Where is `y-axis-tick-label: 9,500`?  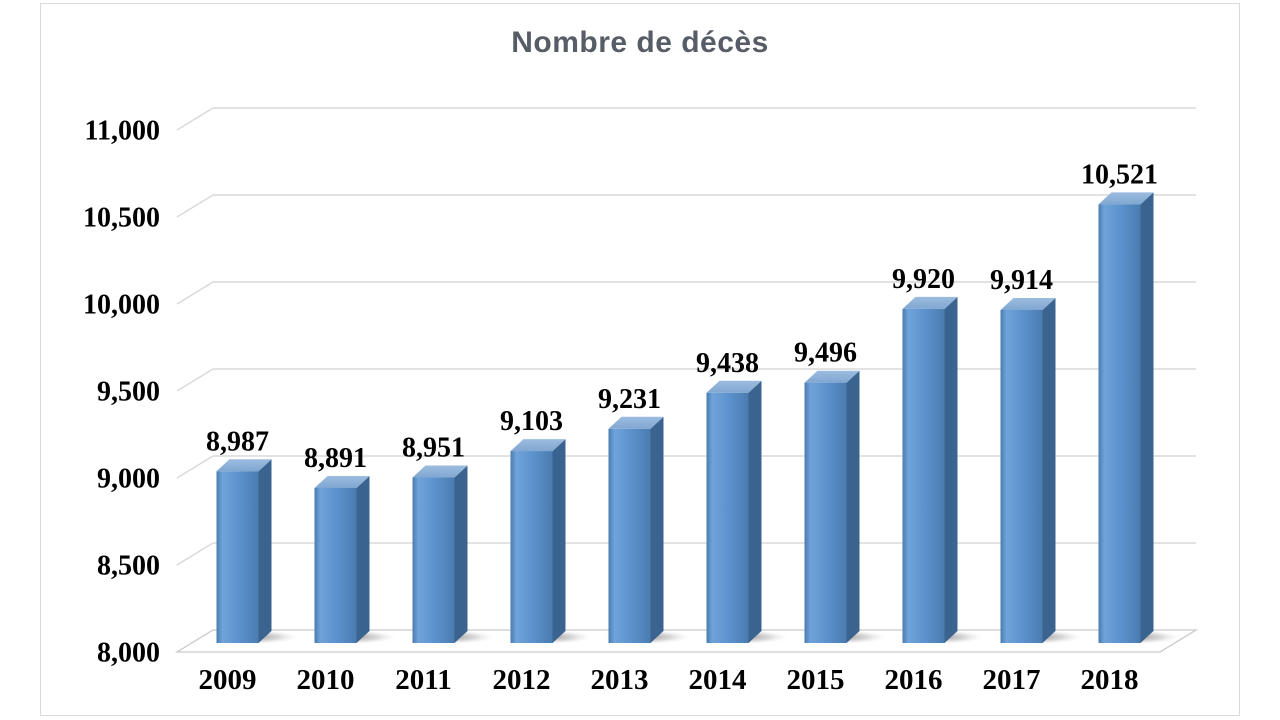 y-axis-tick-label: 9,500 is located at coordinates (128, 392).